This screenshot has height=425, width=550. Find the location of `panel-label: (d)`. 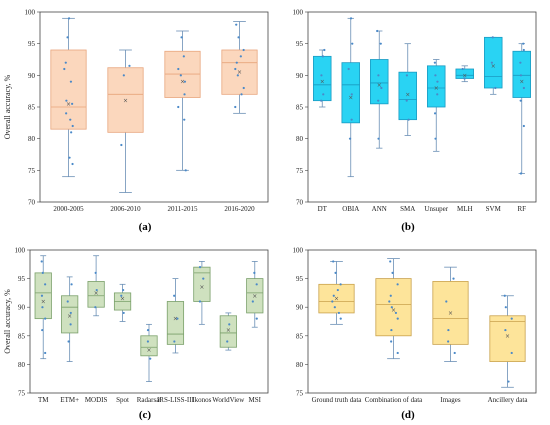

panel-label: (d) is located at coordinates (408, 415).